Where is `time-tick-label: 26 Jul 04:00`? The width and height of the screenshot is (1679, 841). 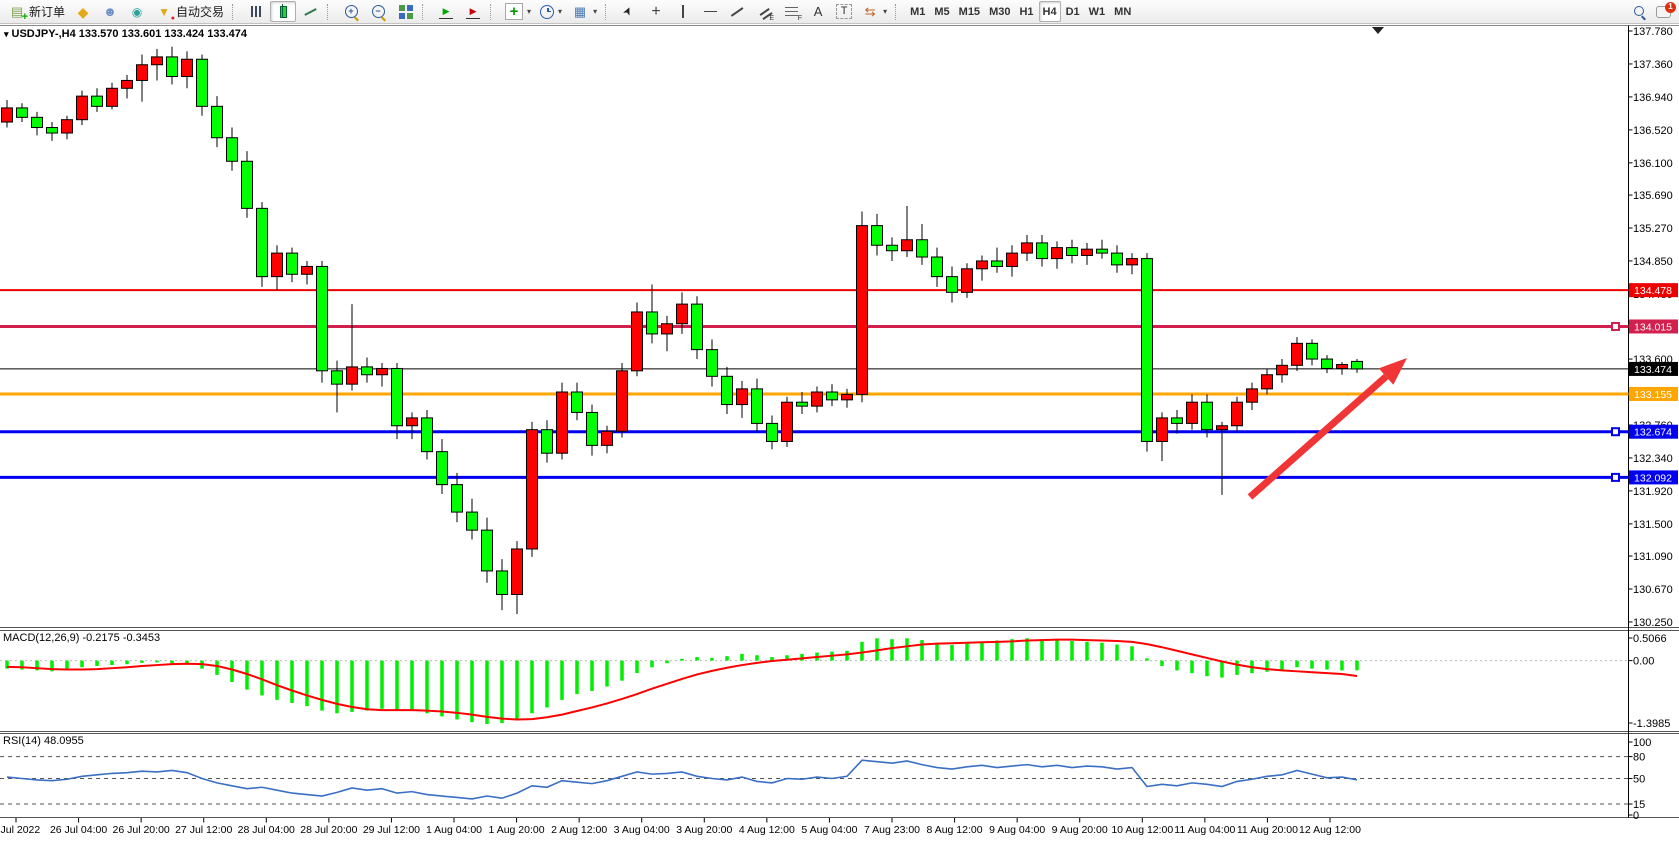
time-tick-label: 26 Jul 04:00 is located at coordinates (78, 830).